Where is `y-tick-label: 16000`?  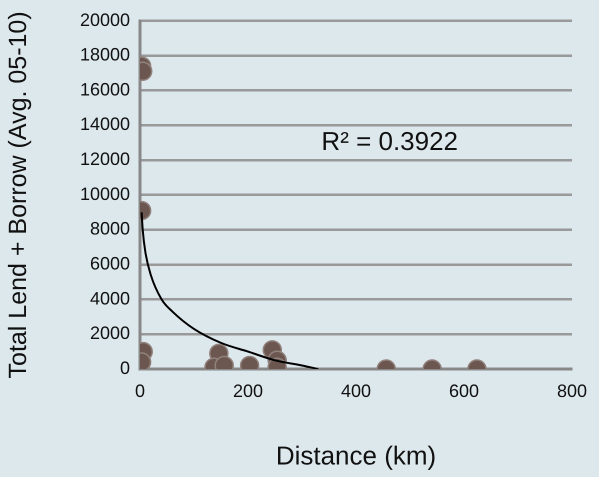
y-tick-label: 16000 is located at coordinates (105, 89).